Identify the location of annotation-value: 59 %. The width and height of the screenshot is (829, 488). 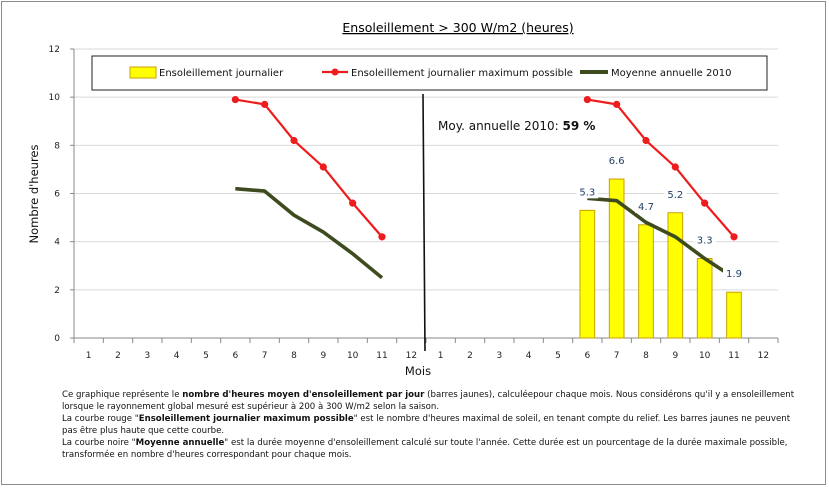
(579, 126).